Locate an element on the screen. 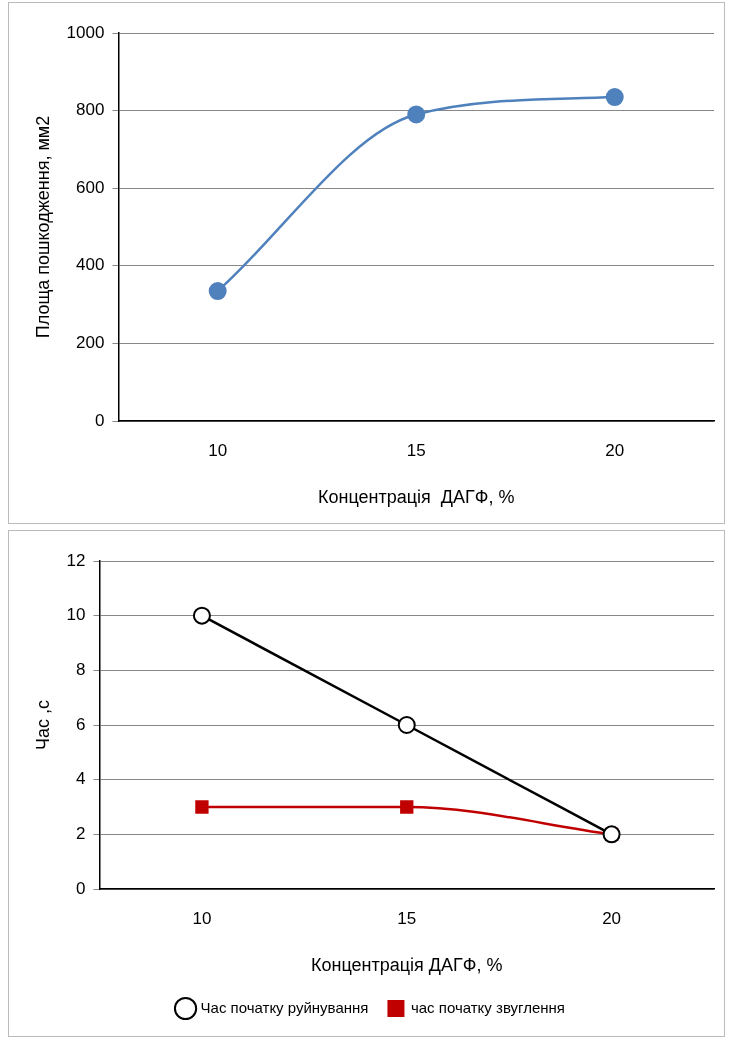  y-axis-title: Площа пошкодження, мм2 is located at coordinates (42, 227).